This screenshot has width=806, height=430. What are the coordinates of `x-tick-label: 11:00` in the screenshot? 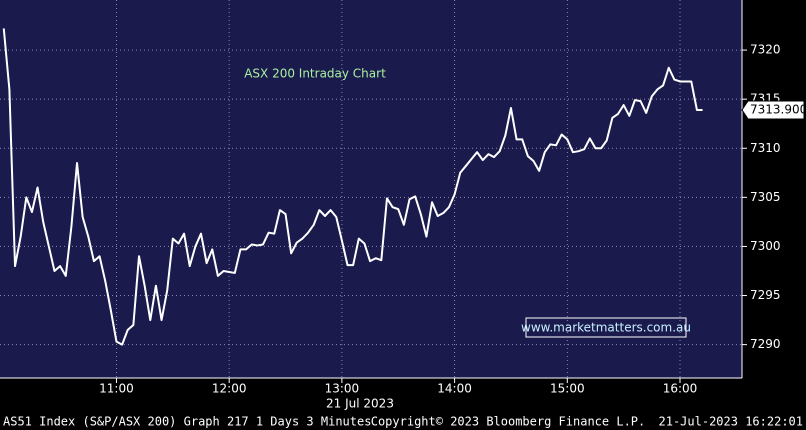 It's located at (116, 389).